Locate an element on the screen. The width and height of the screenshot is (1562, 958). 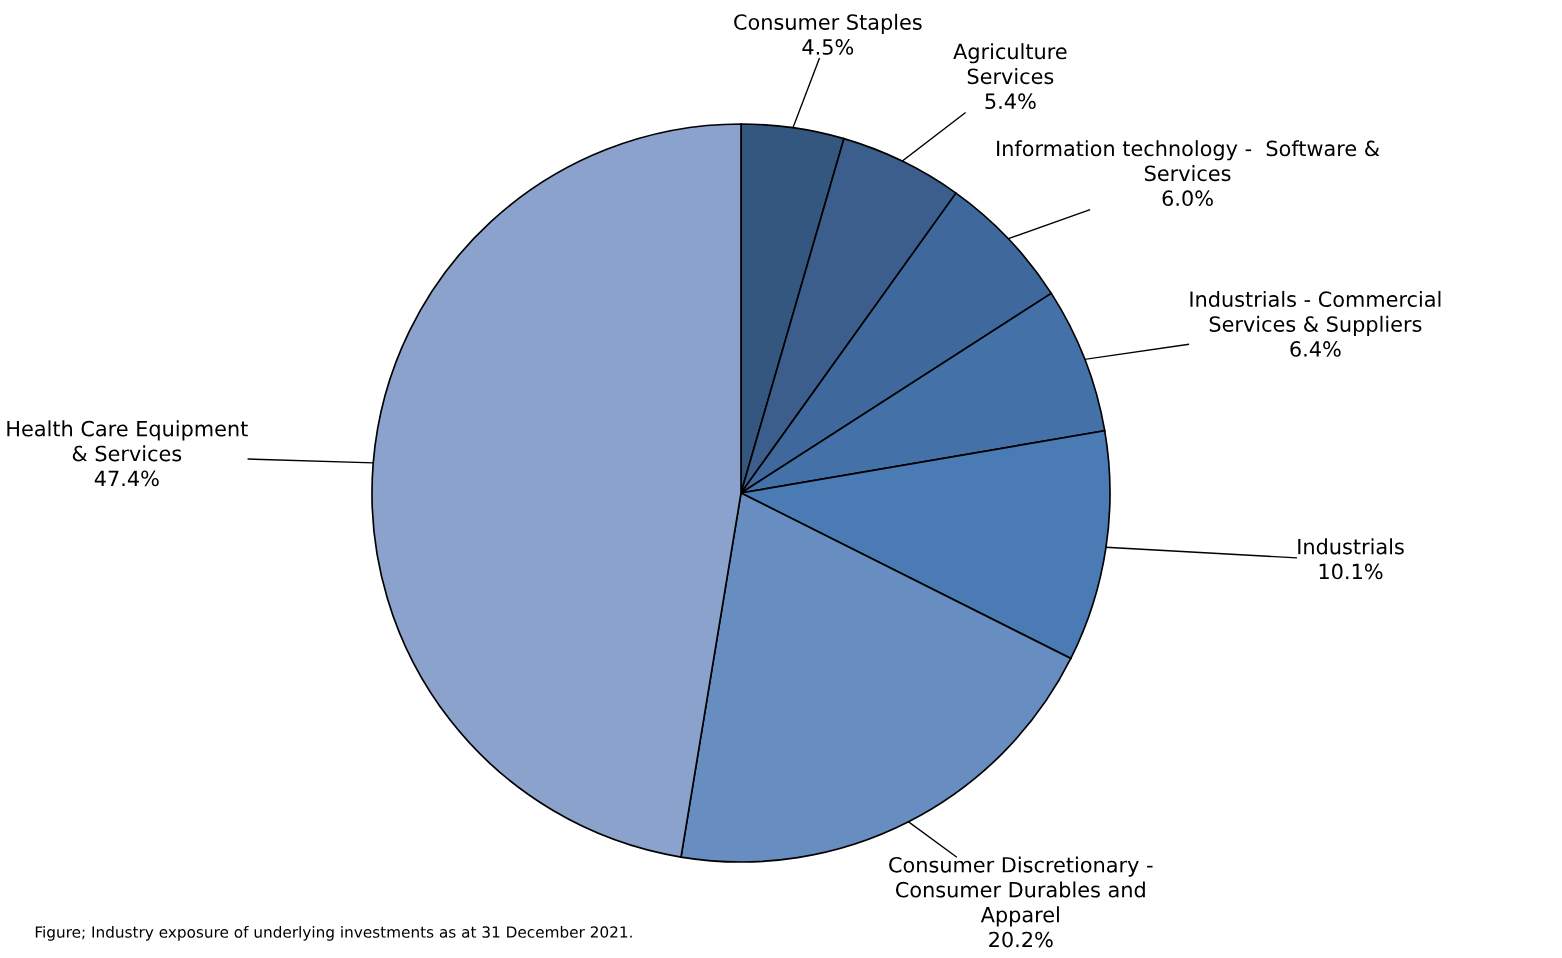
slice-label: Information technology - Software & Services is located at coordinates (1188, 161).